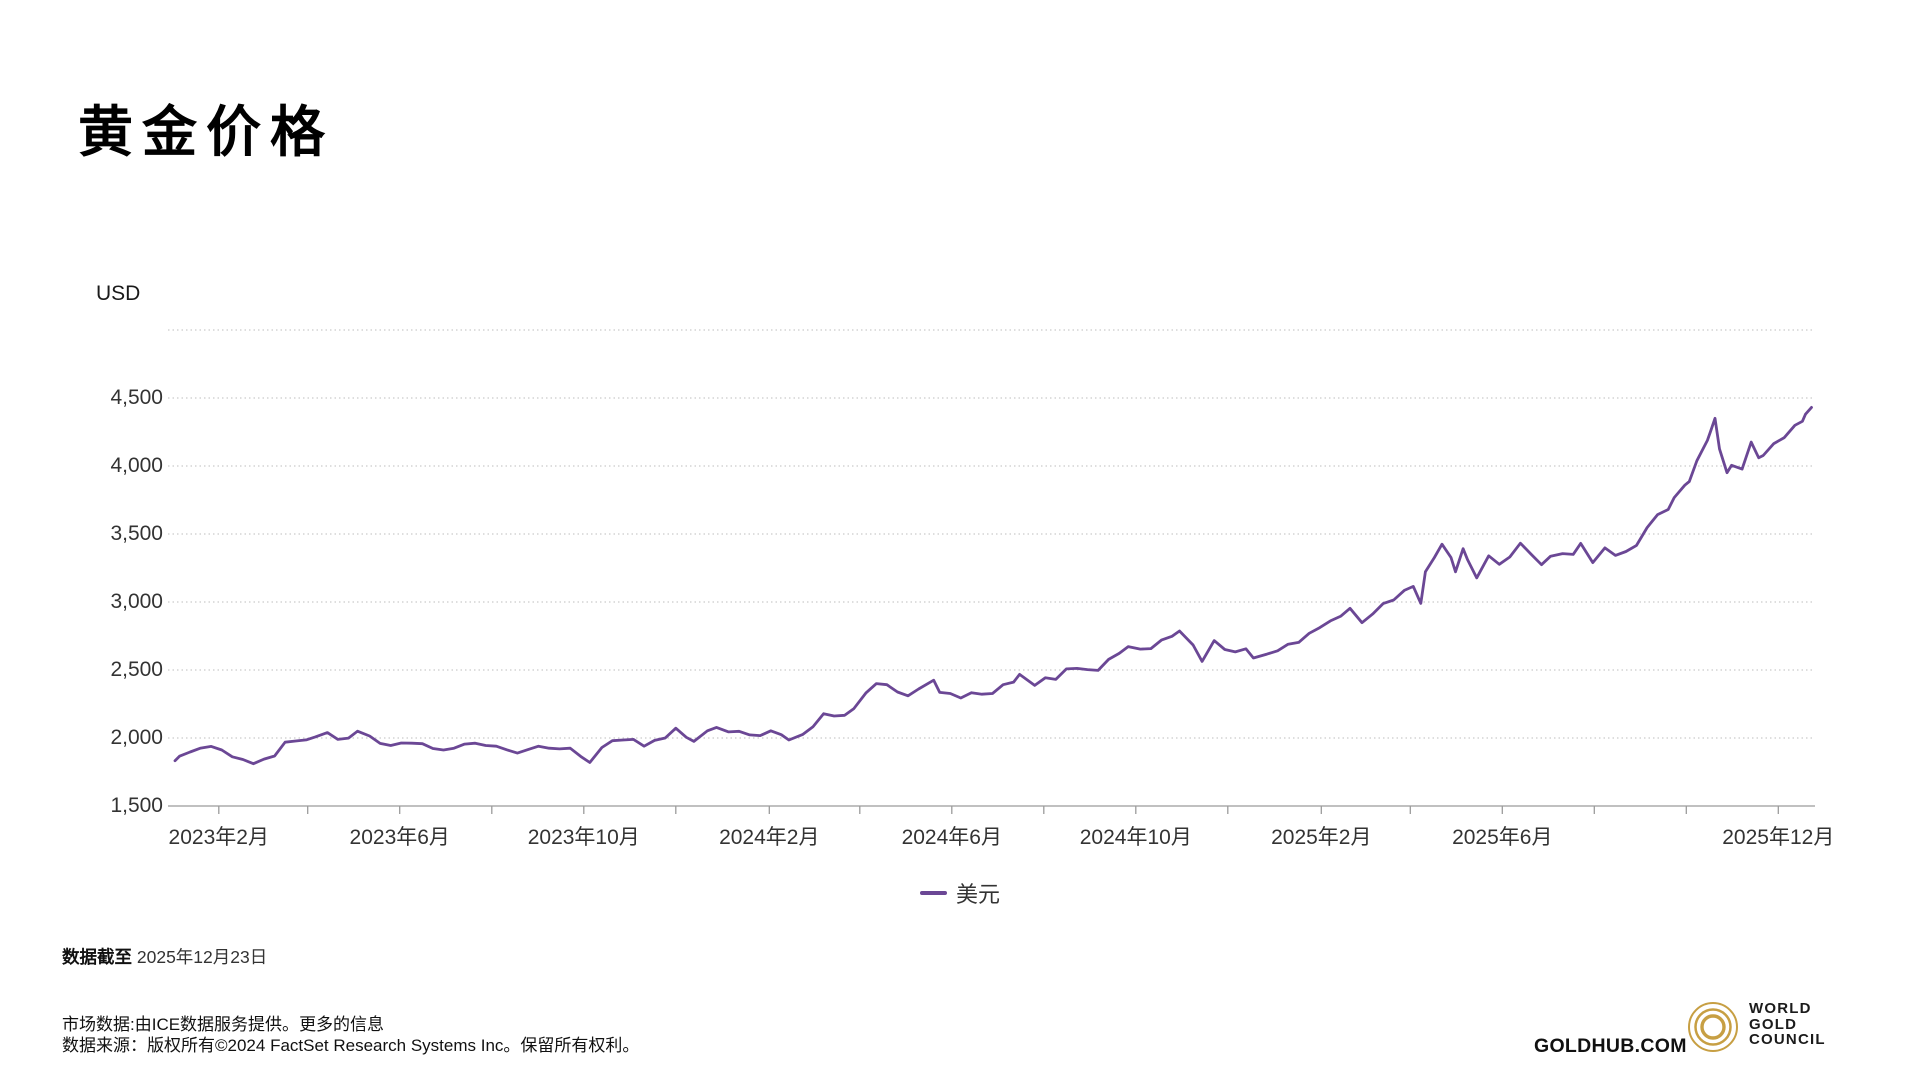 Image resolution: width=1920 pixels, height=1080 pixels. What do you see at coordinates (136, 805) in the screenshot?
I see `y-tick-label: 1,500` at bounding box center [136, 805].